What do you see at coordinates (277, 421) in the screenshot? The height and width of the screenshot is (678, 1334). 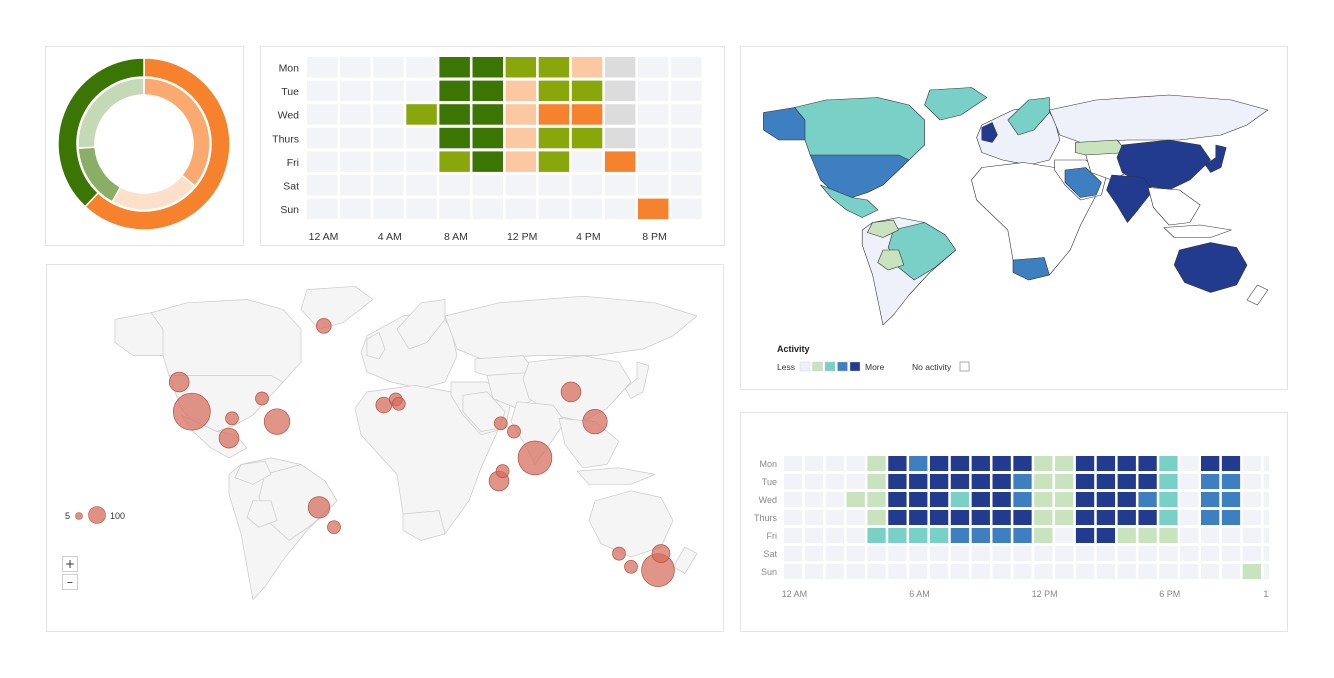 I see `bubble-new-york` at bounding box center [277, 421].